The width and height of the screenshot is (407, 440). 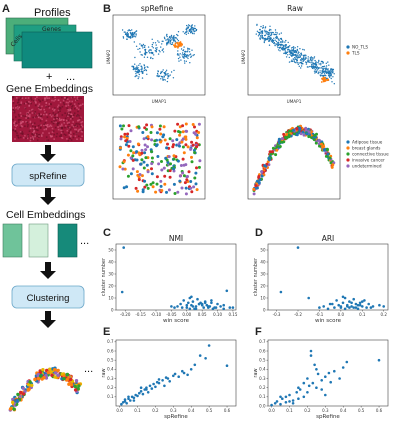 What do you see at coordinates (159, 158) in the screenshot?
I see `umap-frame-bl` at bounding box center [159, 158].